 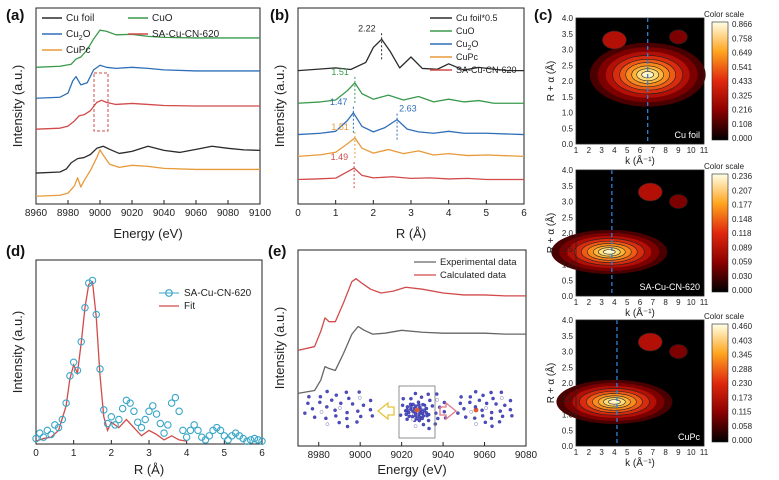 I want to click on legend-label-cuo-b: CuO, so click(x=465, y=31).